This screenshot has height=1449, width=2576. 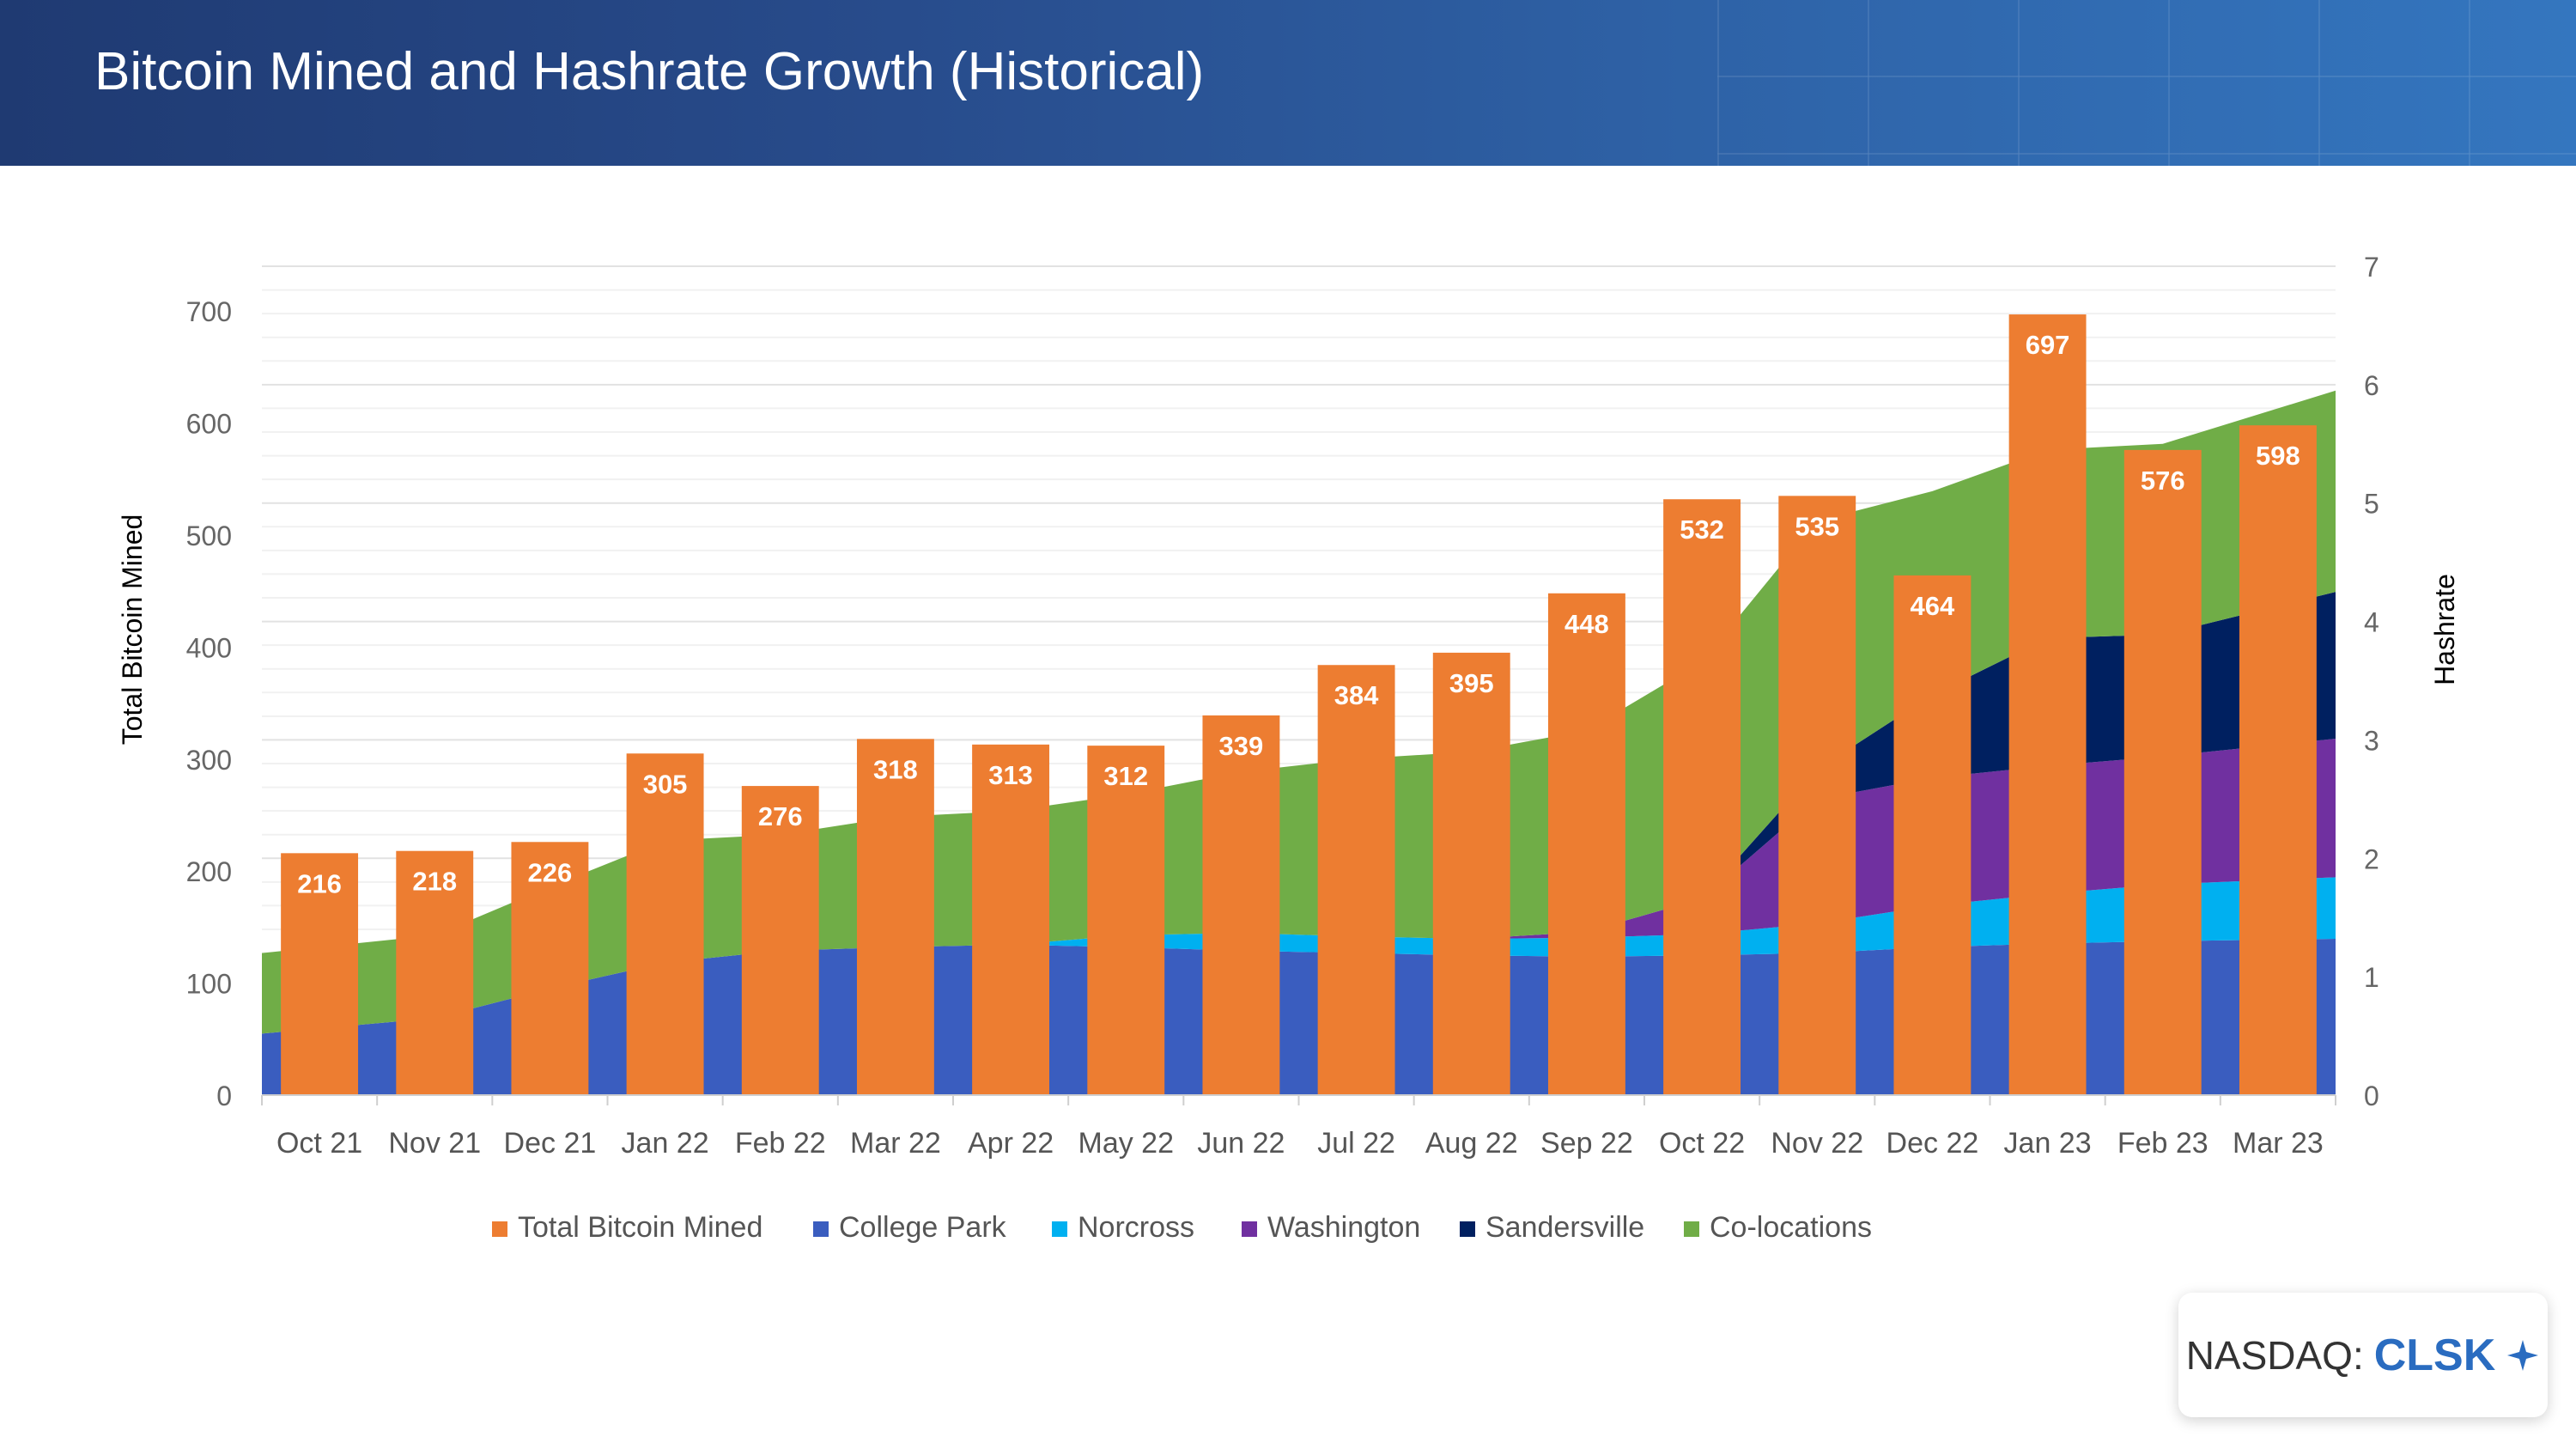 What do you see at coordinates (1010, 775) in the screenshot?
I see `bar-data-label: 313` at bounding box center [1010, 775].